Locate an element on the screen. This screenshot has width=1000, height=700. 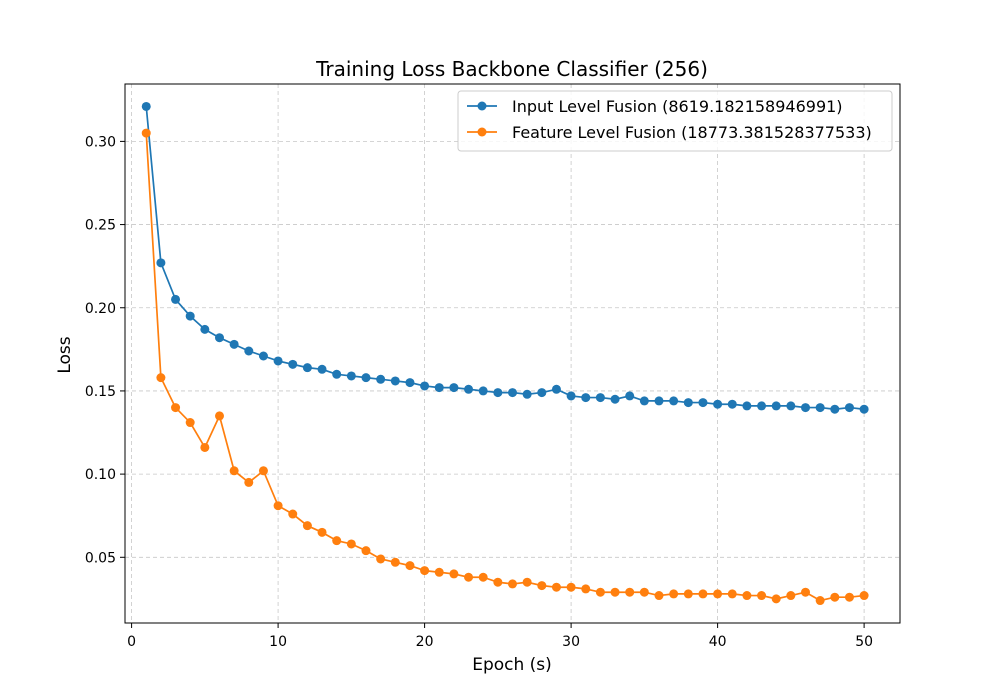
x-tick-label: 40 is located at coordinates (718, 642).